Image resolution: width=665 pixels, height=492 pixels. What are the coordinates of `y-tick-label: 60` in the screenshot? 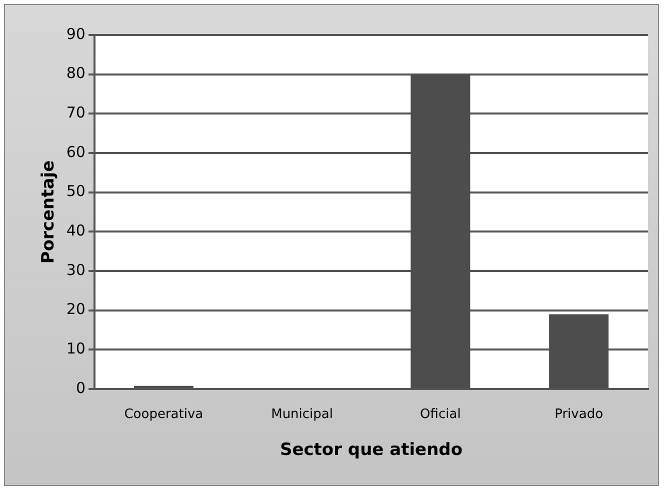 It's located at (76, 151).